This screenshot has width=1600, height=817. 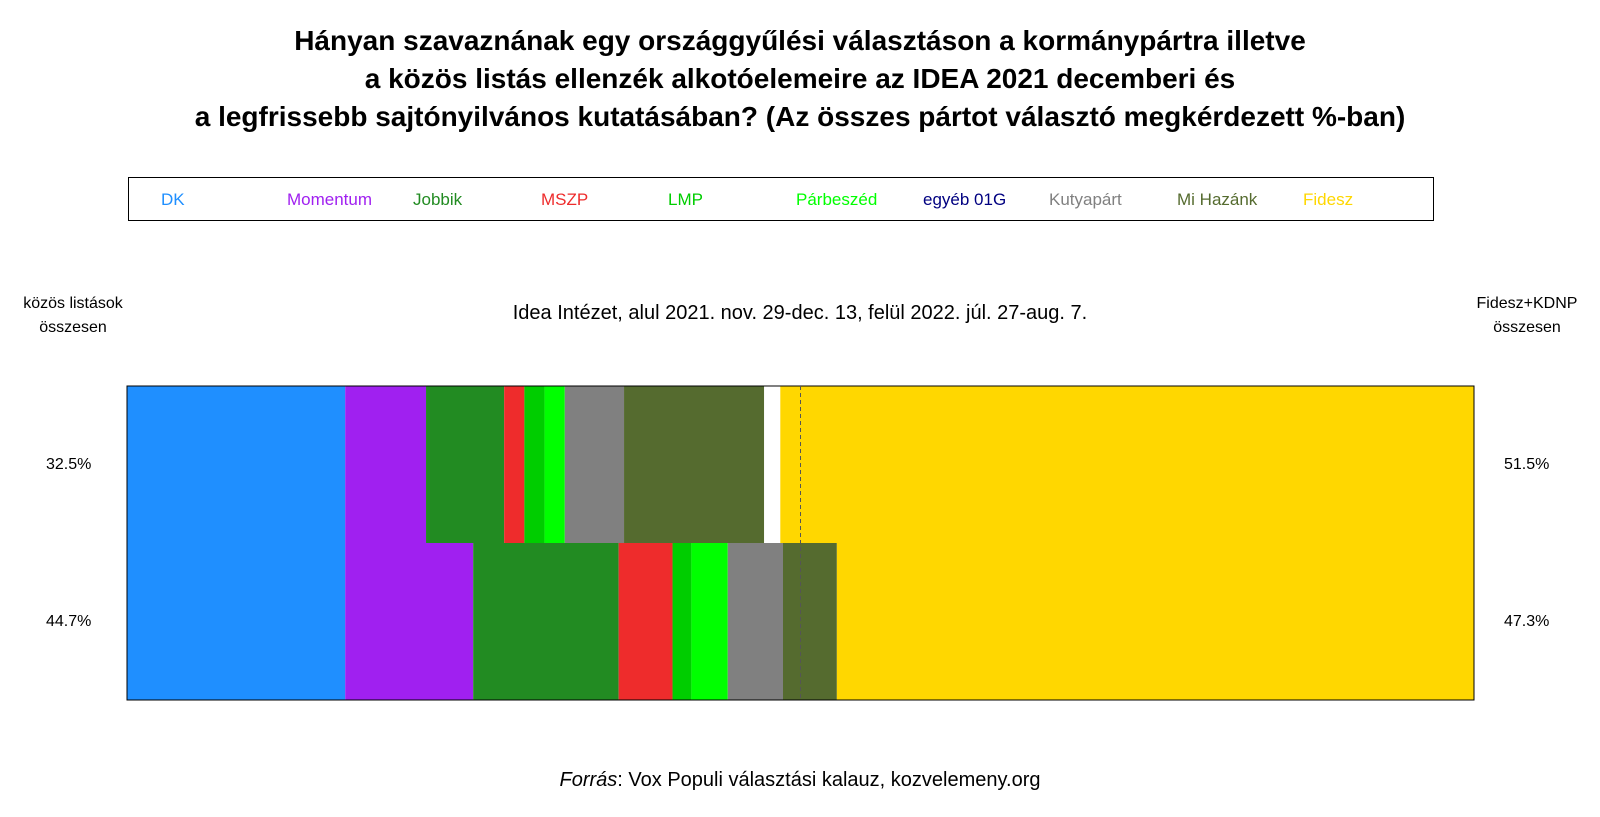 I want to click on legend-item-jobbik: Jobbik, so click(x=438, y=199).